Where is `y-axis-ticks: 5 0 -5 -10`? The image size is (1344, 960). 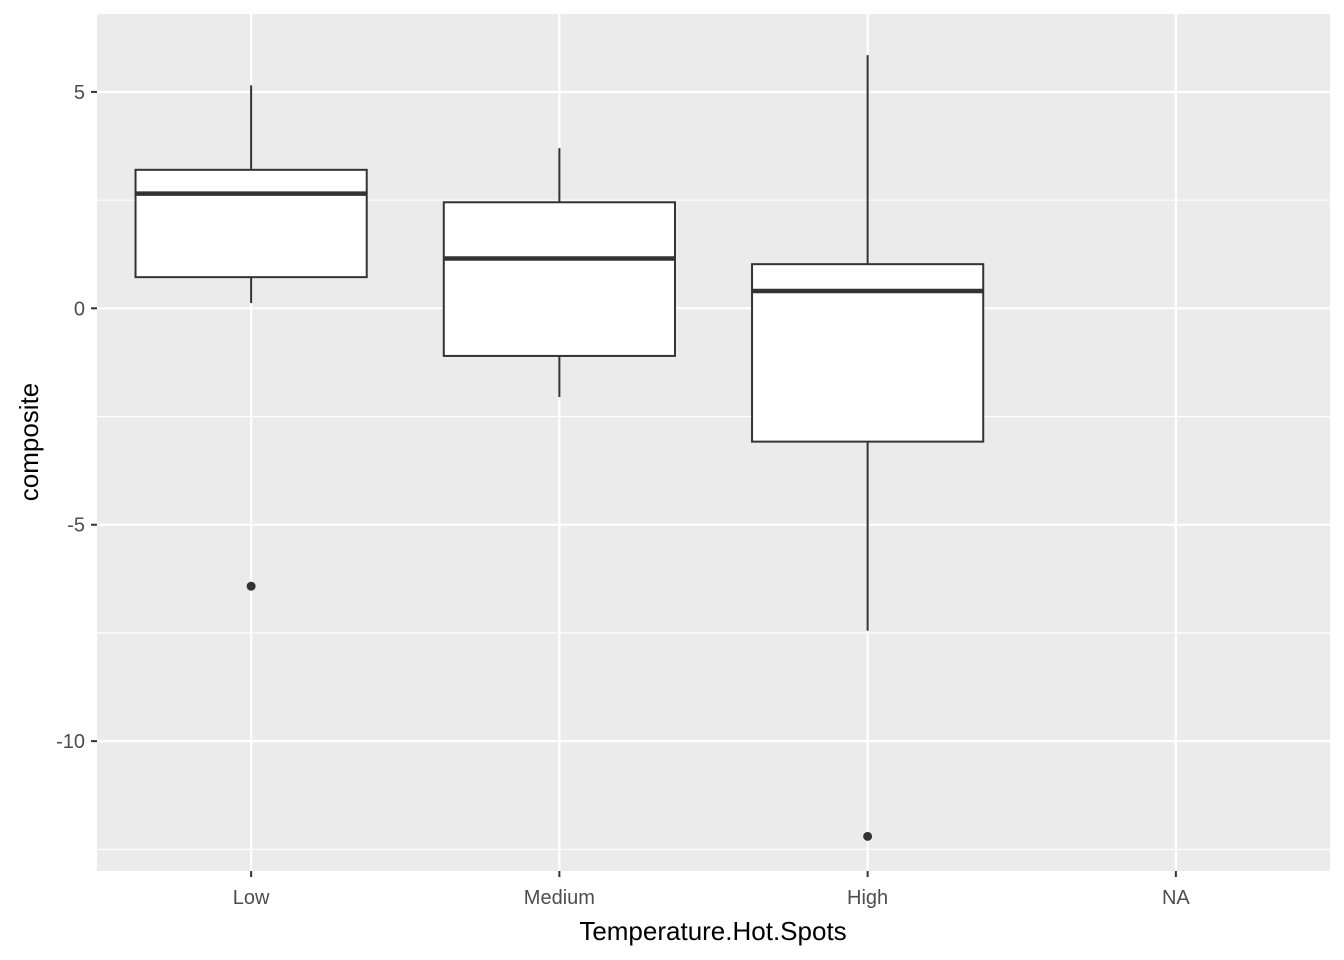
y-axis-ticks: 5 0 -5 -10 is located at coordinates (76, 417).